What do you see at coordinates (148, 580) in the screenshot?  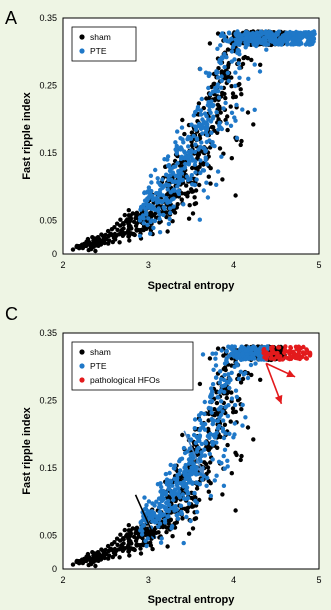 I see `panel-c-x-tick: 3` at bounding box center [148, 580].